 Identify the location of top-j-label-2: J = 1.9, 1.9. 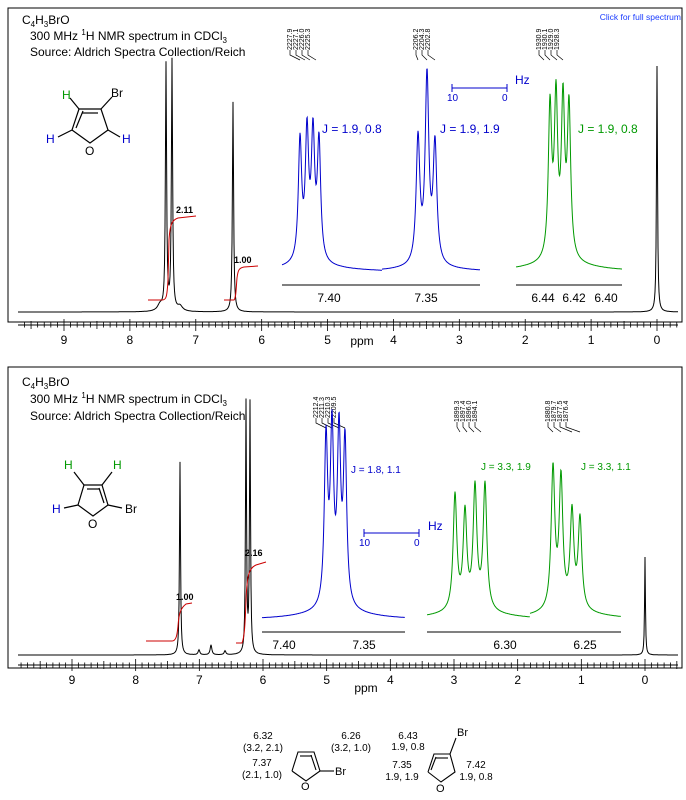
(470, 129).